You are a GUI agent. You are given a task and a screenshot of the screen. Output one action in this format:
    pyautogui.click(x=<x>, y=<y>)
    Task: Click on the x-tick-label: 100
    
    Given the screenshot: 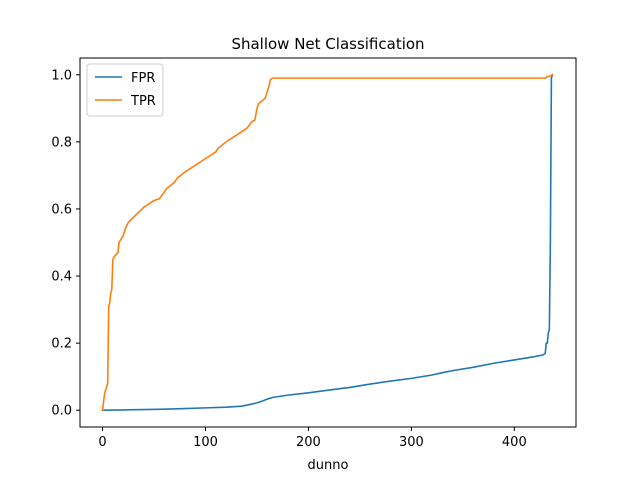 What is the action you would take?
    pyautogui.click(x=205, y=442)
    